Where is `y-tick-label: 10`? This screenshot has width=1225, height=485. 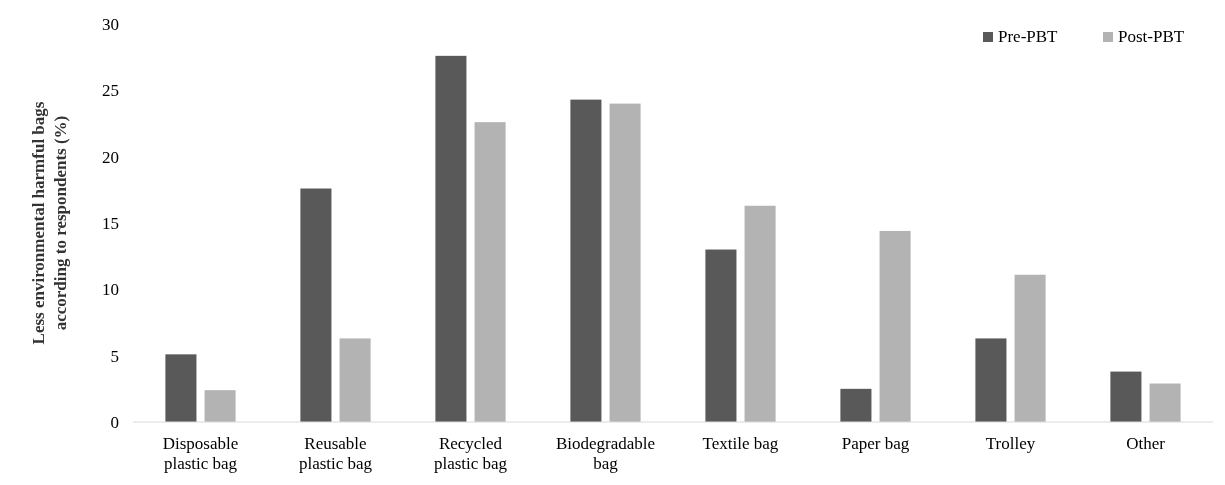
y-tick-label: 10 is located at coordinates (110, 290).